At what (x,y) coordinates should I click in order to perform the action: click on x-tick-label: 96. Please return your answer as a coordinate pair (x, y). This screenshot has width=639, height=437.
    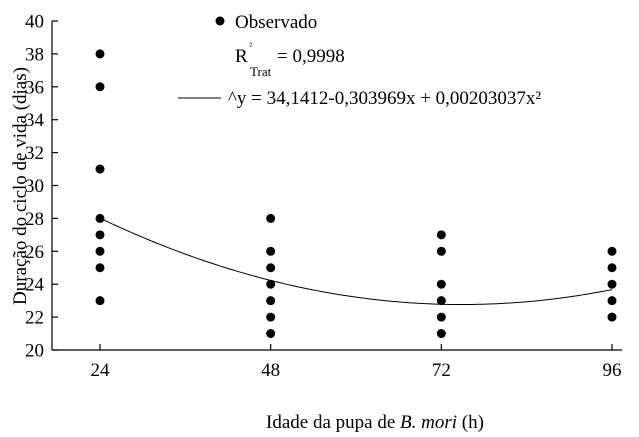
    Looking at the image, I should click on (612, 370).